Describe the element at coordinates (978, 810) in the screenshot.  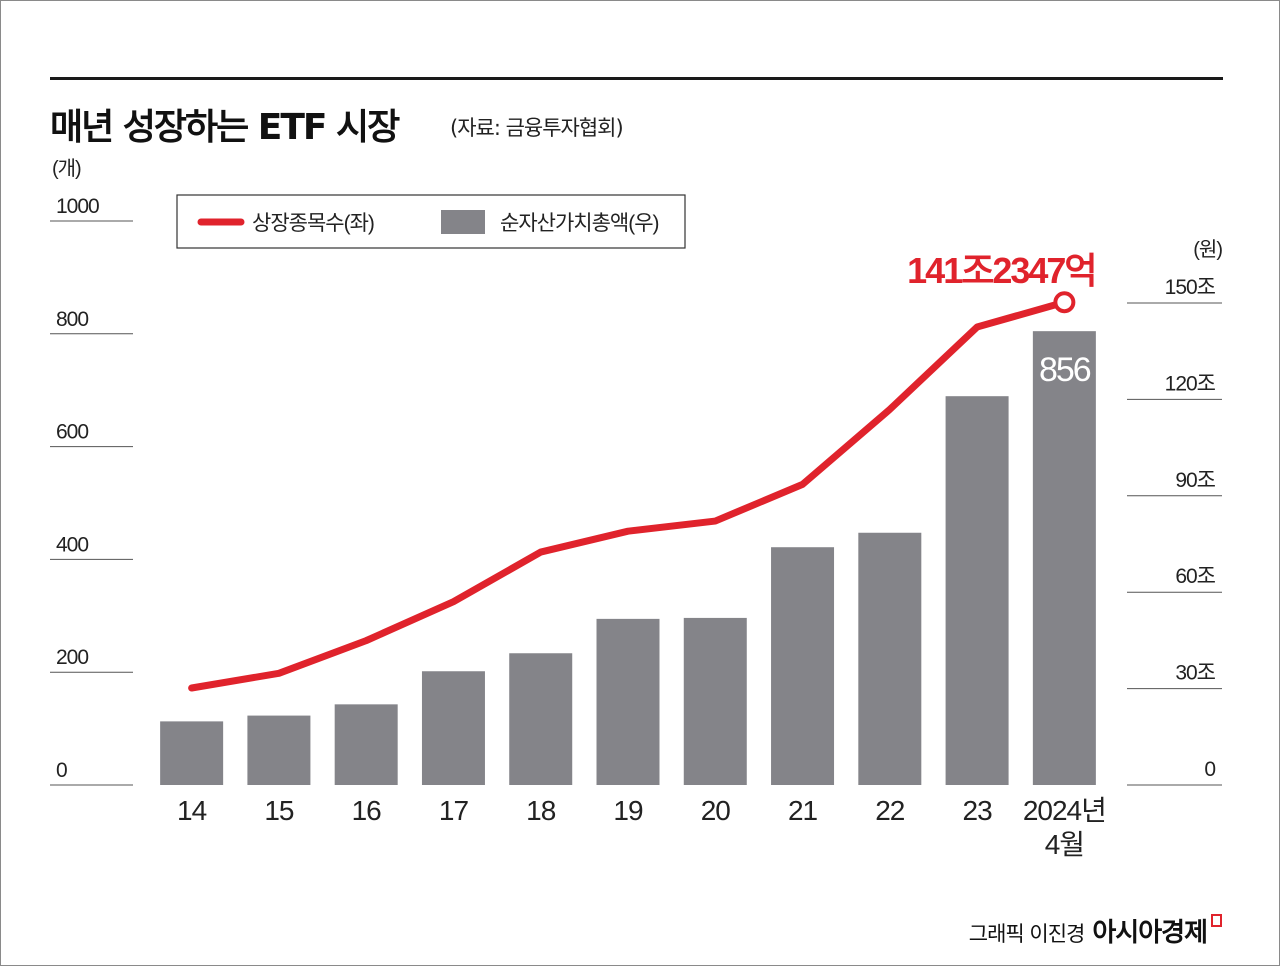
I see `x-tick-label: 23` at that location.